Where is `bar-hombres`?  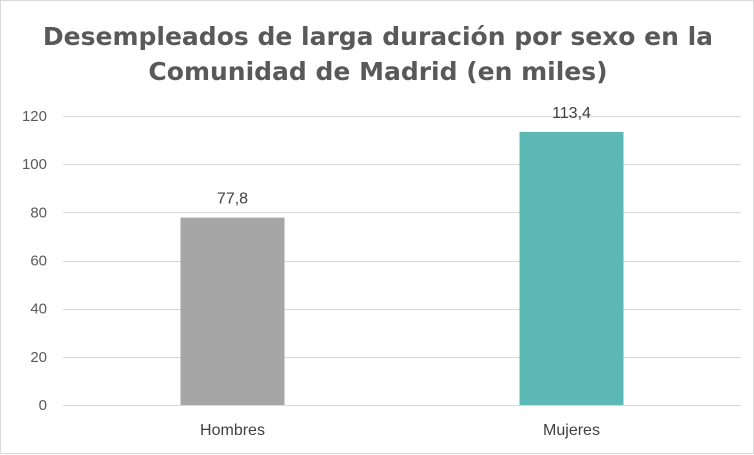 bar-hombres is located at coordinates (232, 311).